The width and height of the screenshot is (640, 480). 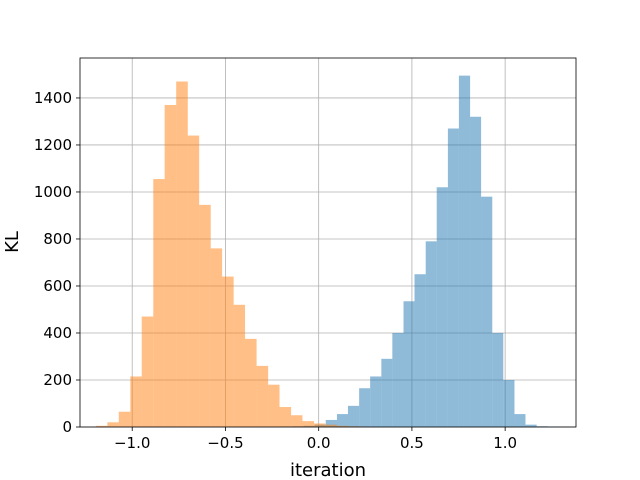 What do you see at coordinates (412, 443) in the screenshot?
I see `x-tick-label-3: 0.5` at bounding box center [412, 443].